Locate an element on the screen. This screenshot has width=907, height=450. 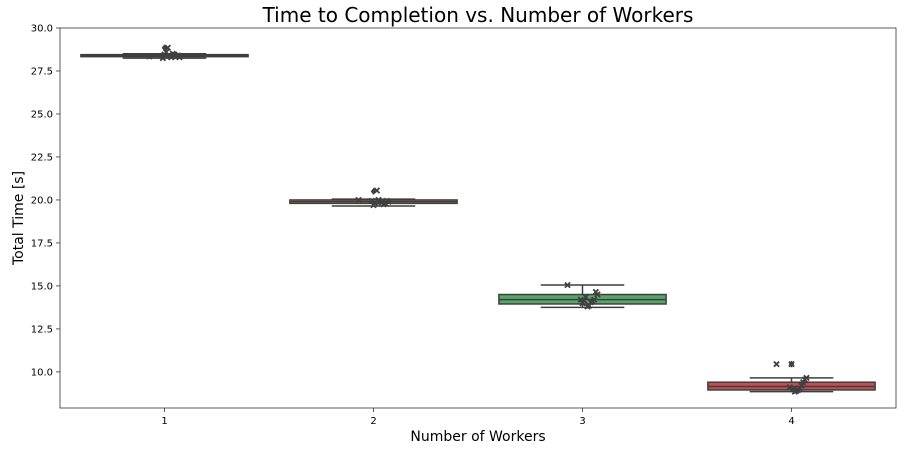
x-tick-label: 1 is located at coordinates (164, 421).